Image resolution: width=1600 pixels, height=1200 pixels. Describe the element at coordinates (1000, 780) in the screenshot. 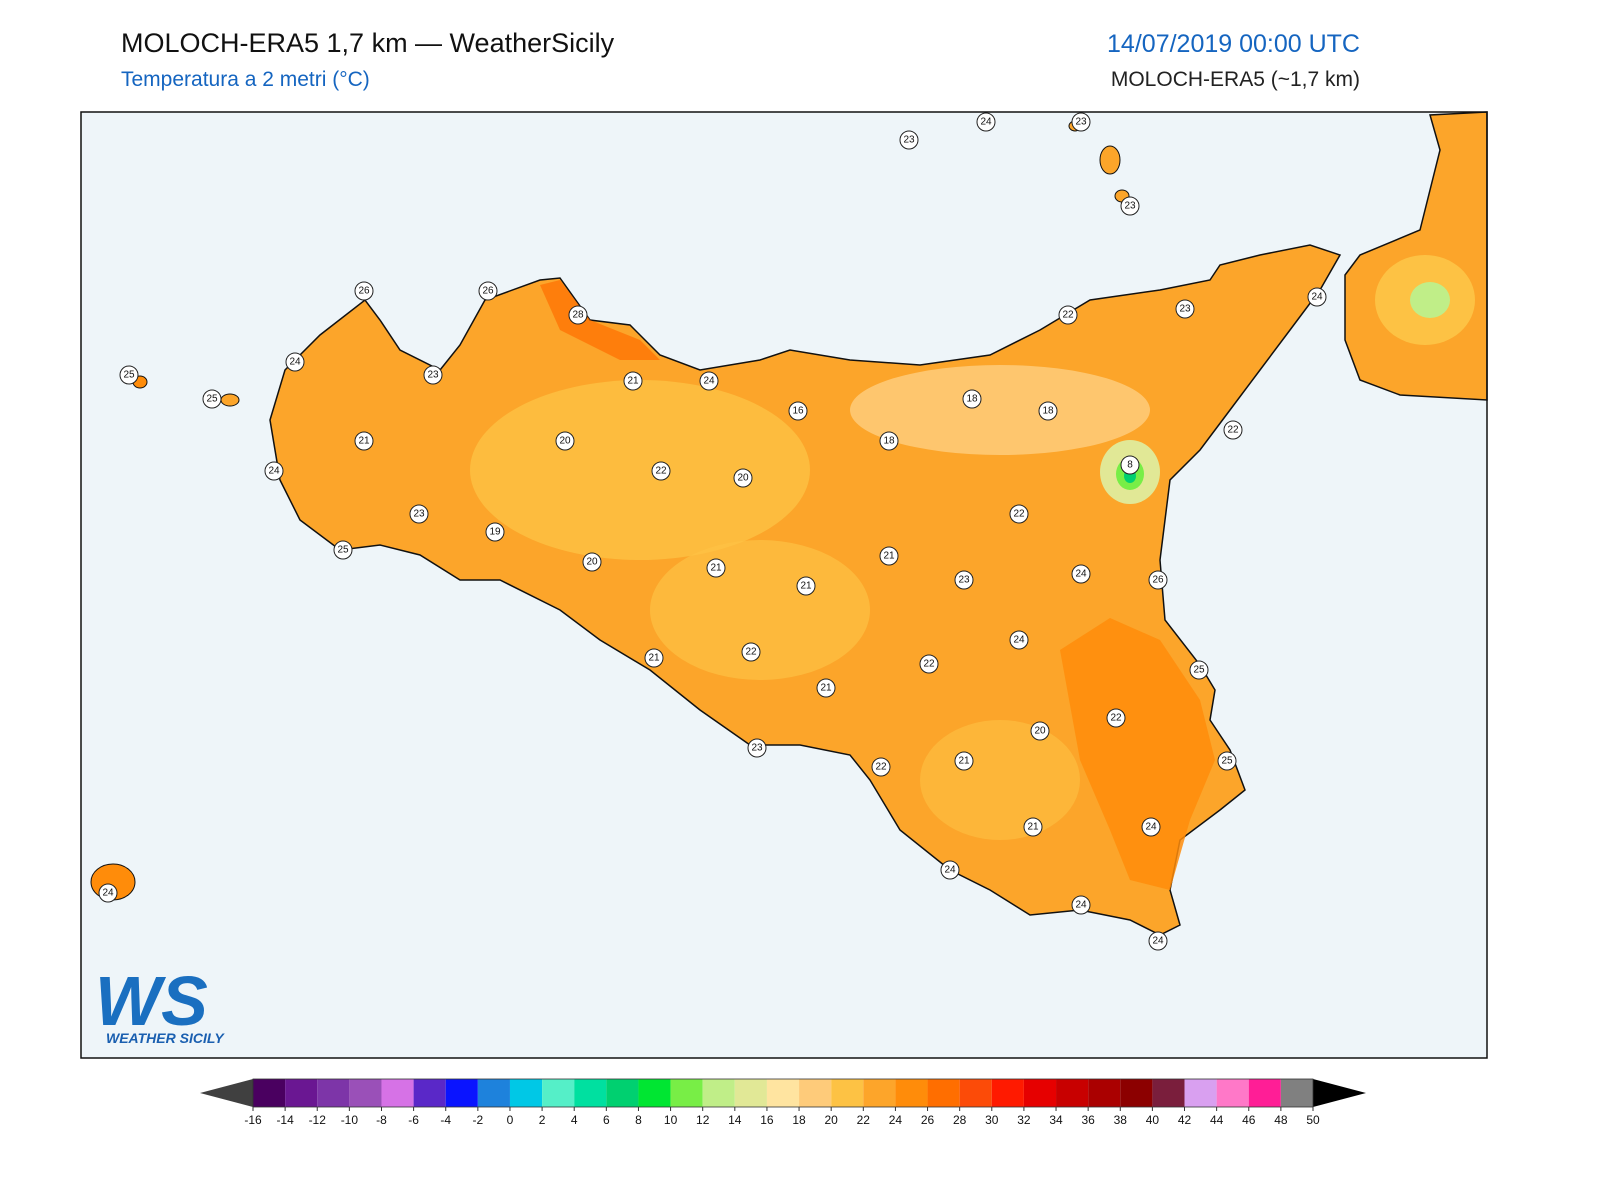

I see `cool-zone` at that location.